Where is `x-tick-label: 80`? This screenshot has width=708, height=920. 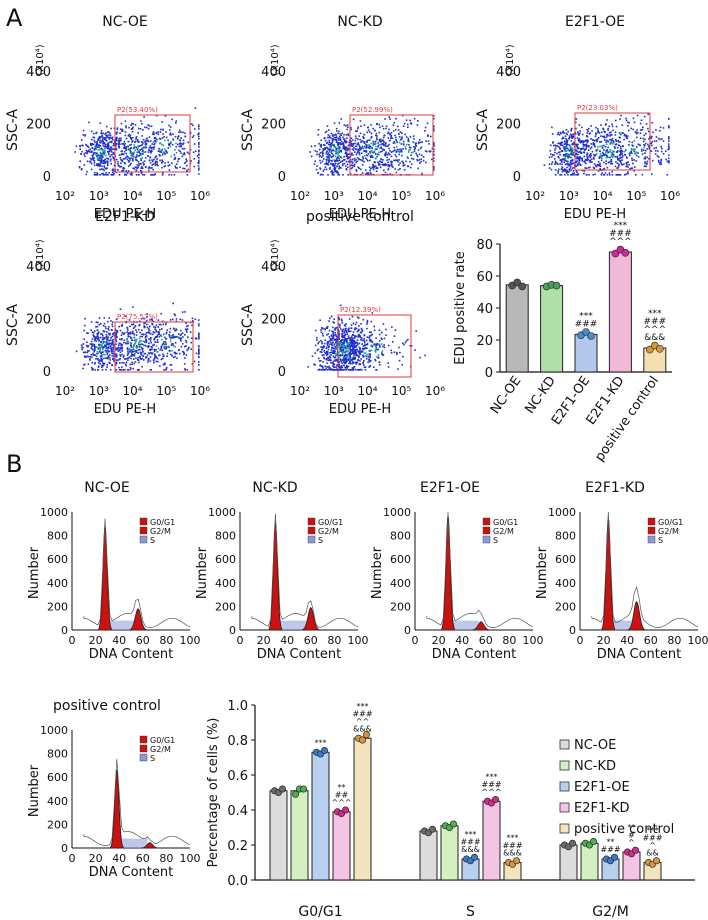
x-tick-label: 80 is located at coordinates (166, 858).